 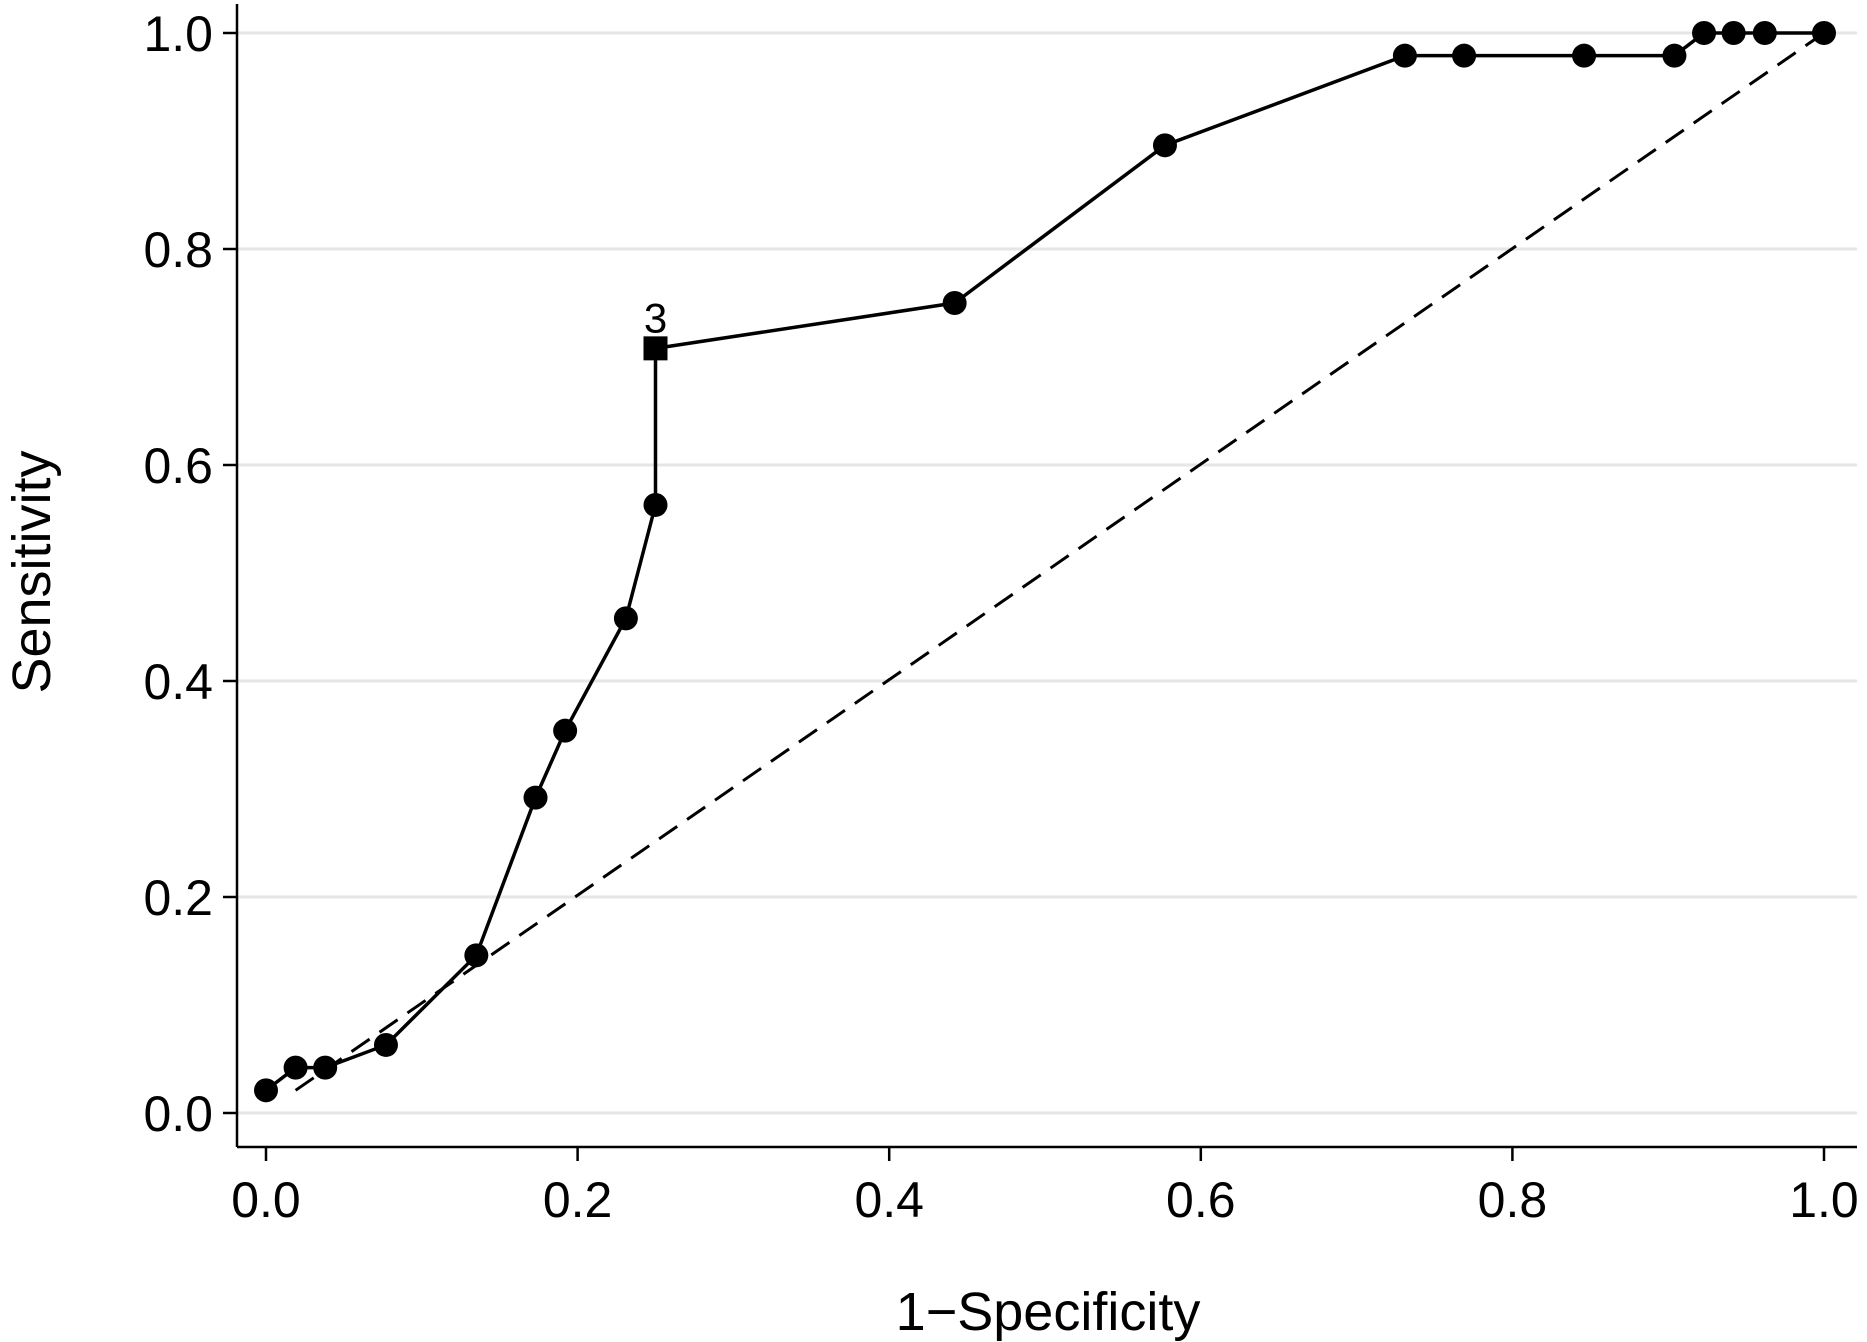 What do you see at coordinates (1201, 1200) in the screenshot?
I see `x-tick-label: 0.6` at bounding box center [1201, 1200].